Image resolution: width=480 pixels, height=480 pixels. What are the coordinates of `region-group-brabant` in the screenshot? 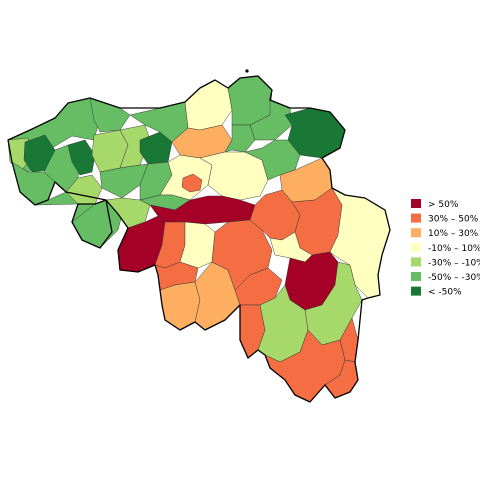 It's located at (236, 175).